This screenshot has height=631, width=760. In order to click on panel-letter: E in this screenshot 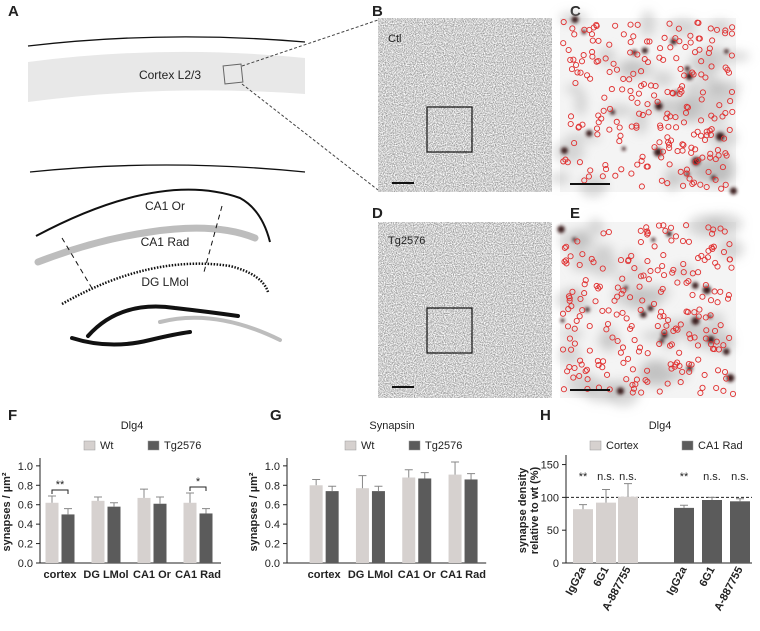, I will do `click(575, 213)`.